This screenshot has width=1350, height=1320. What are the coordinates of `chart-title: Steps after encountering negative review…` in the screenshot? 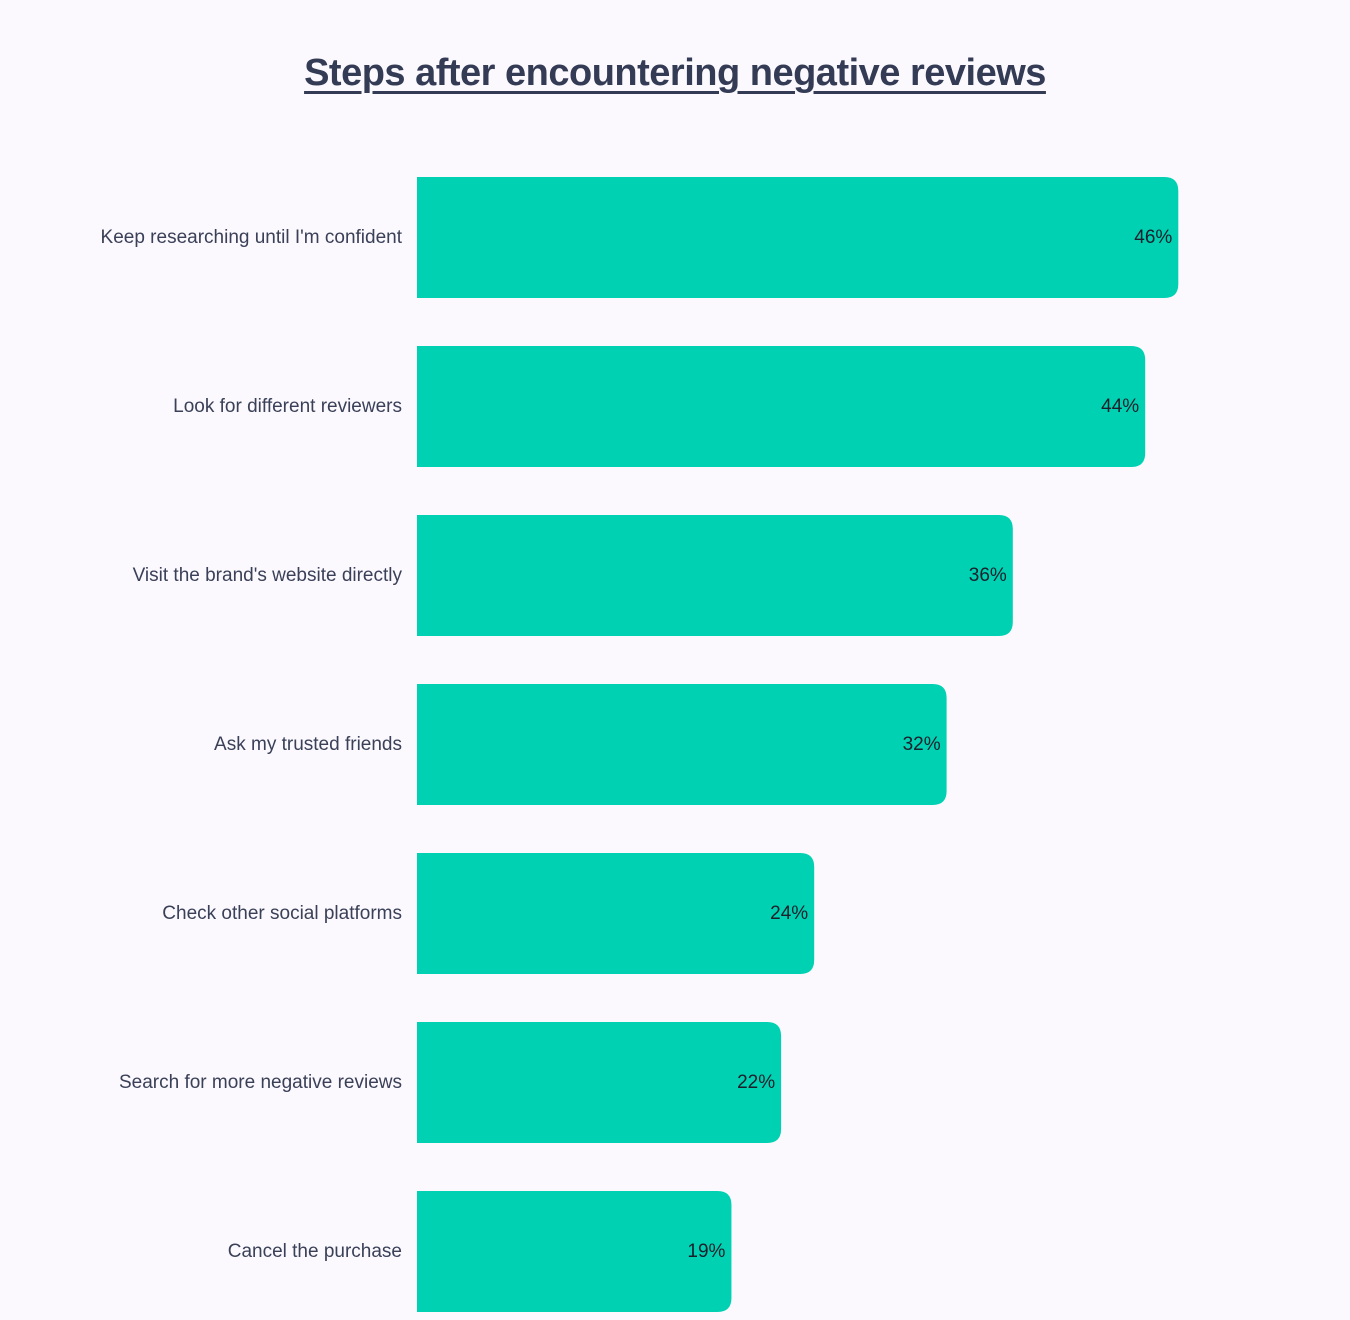 It's located at (675, 73).